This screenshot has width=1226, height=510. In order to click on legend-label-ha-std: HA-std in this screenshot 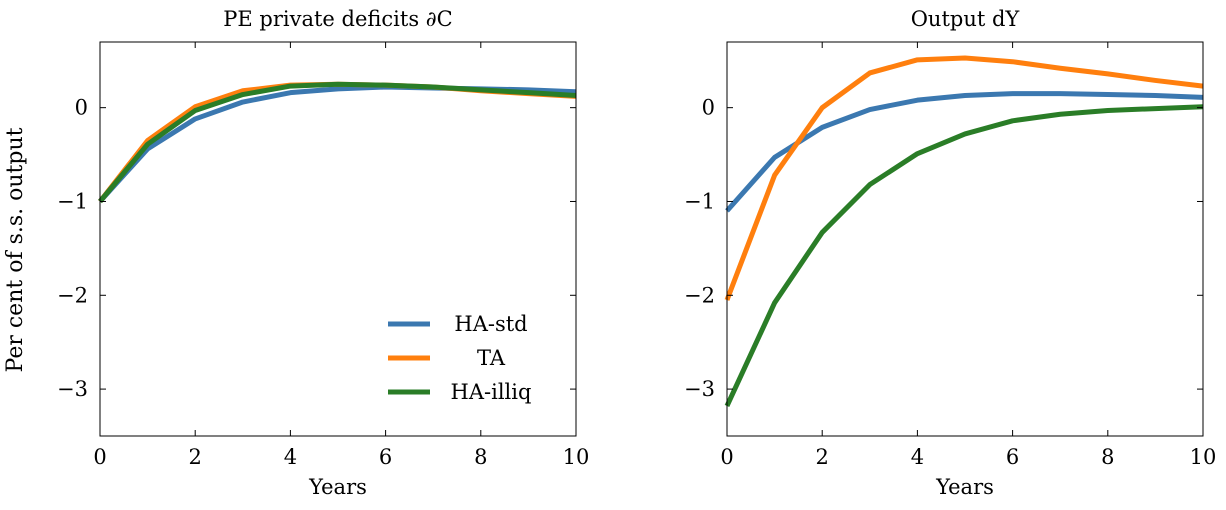, I will do `click(490, 324)`.